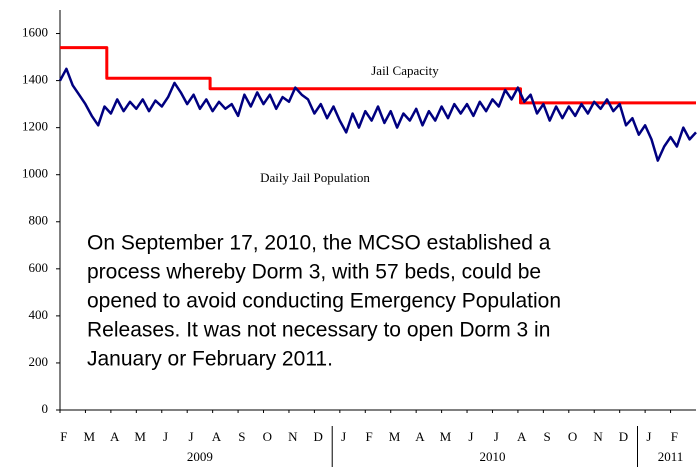 The width and height of the screenshot is (697, 467). Describe the element at coordinates (200, 456) in the screenshot. I see `year-label: 2009` at that location.